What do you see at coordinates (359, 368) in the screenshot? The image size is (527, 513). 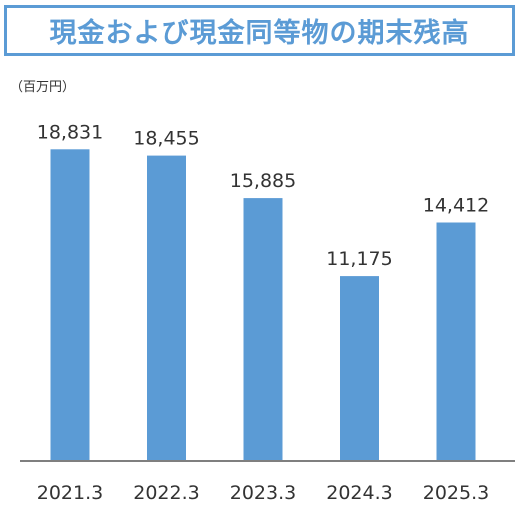 I see `bar-2024.3` at bounding box center [359, 368].